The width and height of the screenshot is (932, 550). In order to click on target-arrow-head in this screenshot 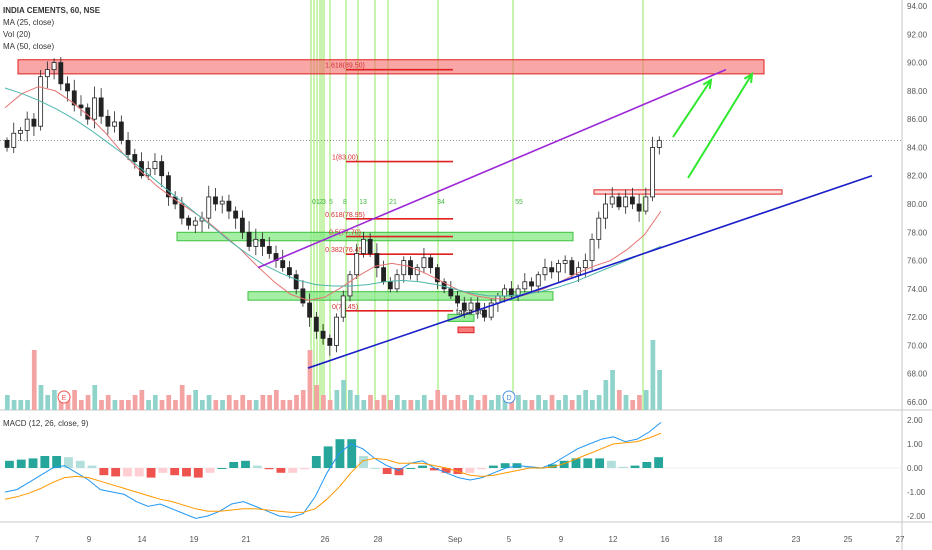, I will do `click(707, 84)`.